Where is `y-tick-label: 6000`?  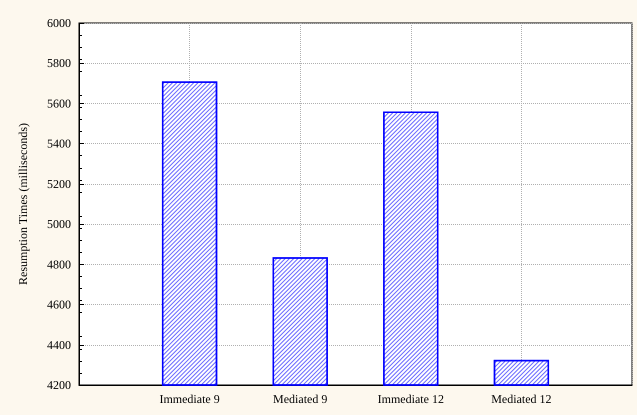
y-tick-label: 6000 is located at coordinates (59, 23).